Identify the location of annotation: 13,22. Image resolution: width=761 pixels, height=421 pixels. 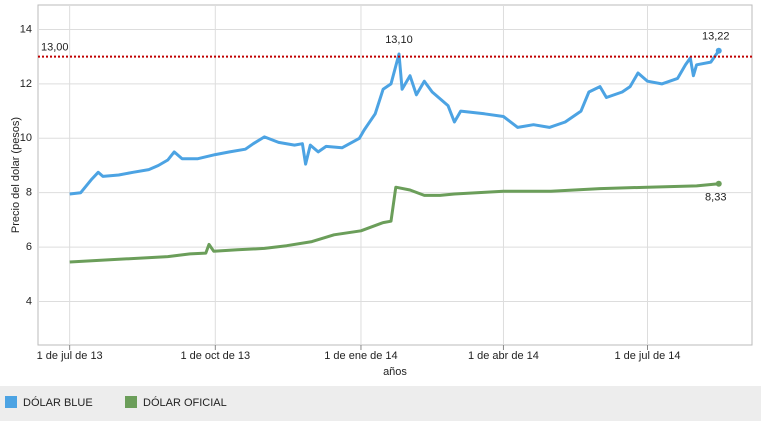
(716, 37).